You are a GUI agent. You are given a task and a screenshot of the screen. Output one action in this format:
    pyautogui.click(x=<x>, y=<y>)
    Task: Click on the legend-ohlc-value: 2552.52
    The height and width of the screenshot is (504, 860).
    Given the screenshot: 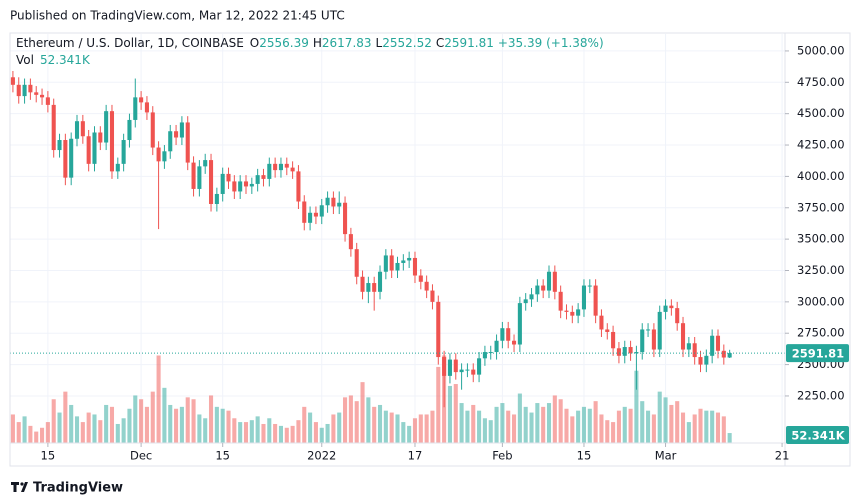 What is the action you would take?
    pyautogui.click(x=407, y=43)
    